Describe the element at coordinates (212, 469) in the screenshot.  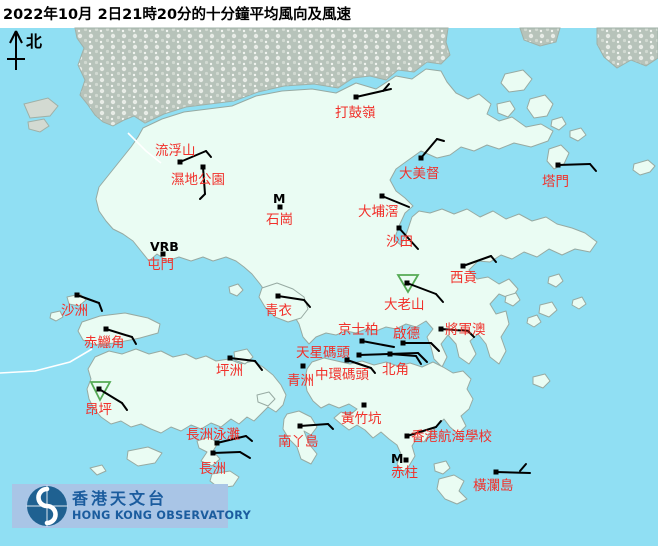
I see `station-label: 長洲` at that location.